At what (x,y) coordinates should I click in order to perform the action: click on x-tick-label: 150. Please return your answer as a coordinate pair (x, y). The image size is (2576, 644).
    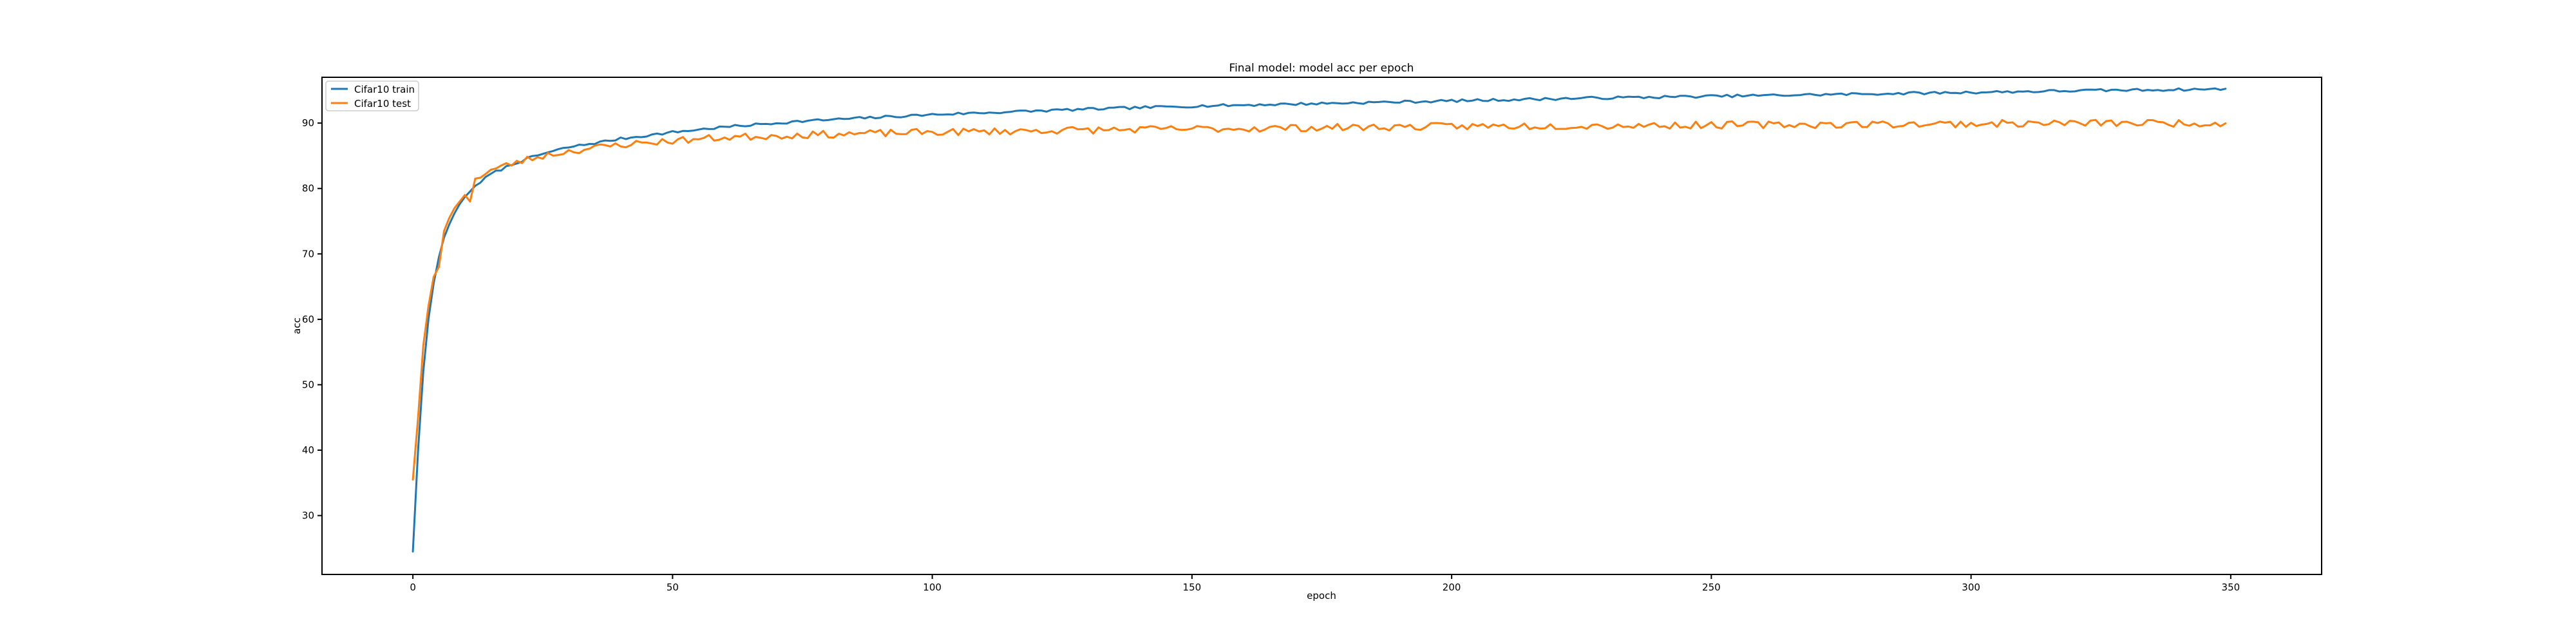
    Looking at the image, I should click on (1192, 587).